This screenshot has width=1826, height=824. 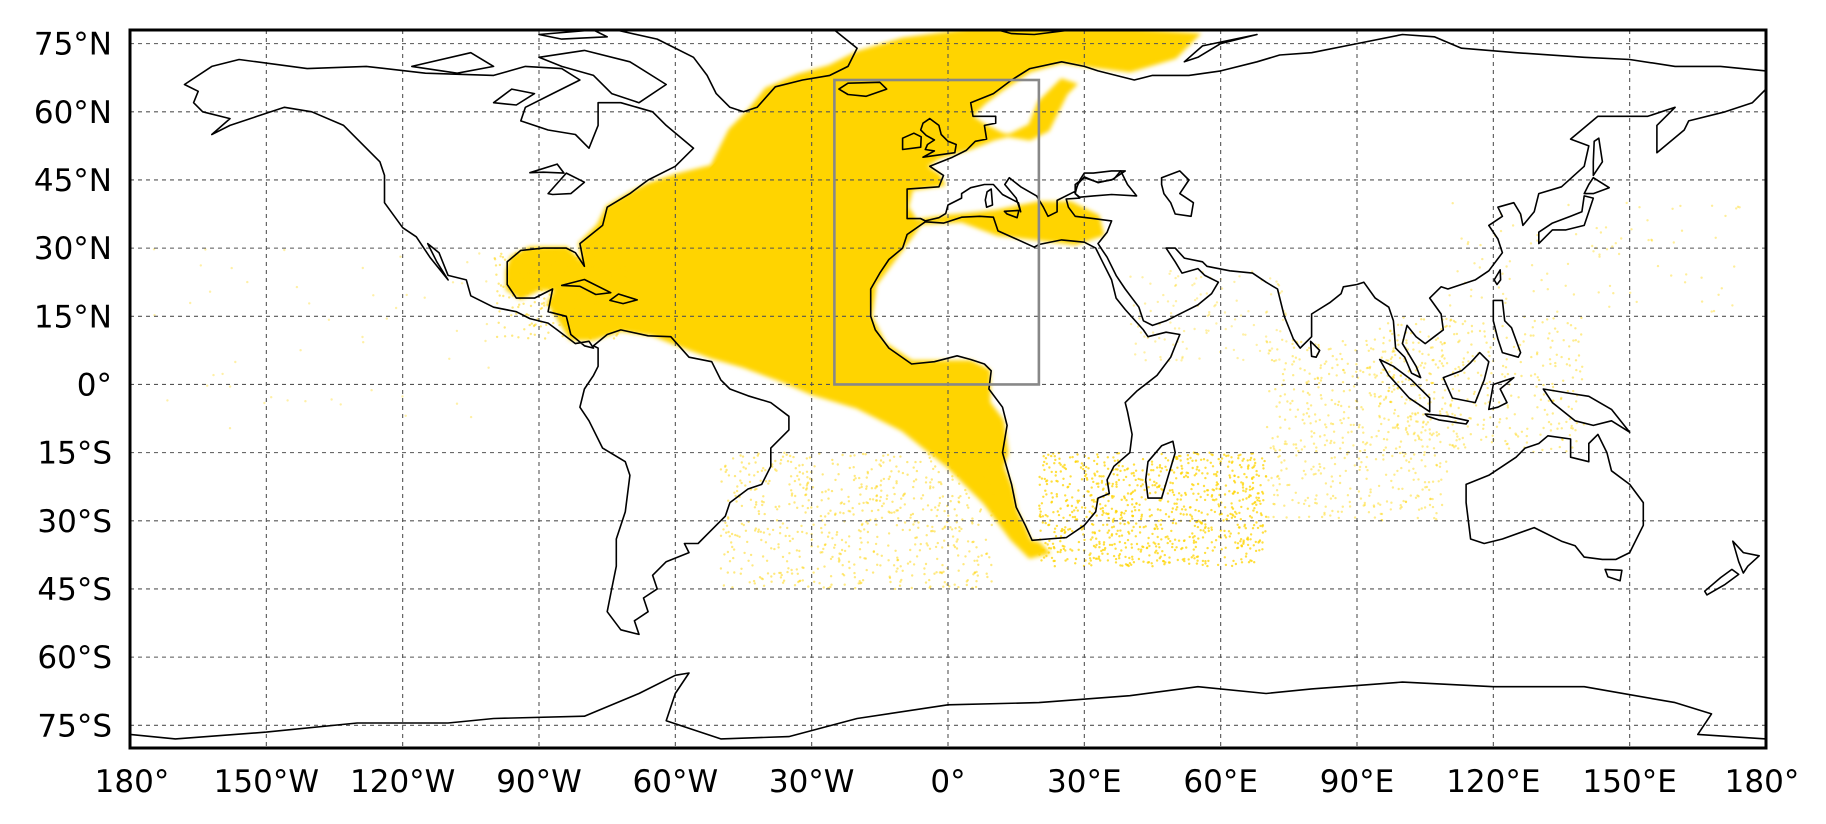 I want to click on landmass-java, so click(x=1447, y=419).